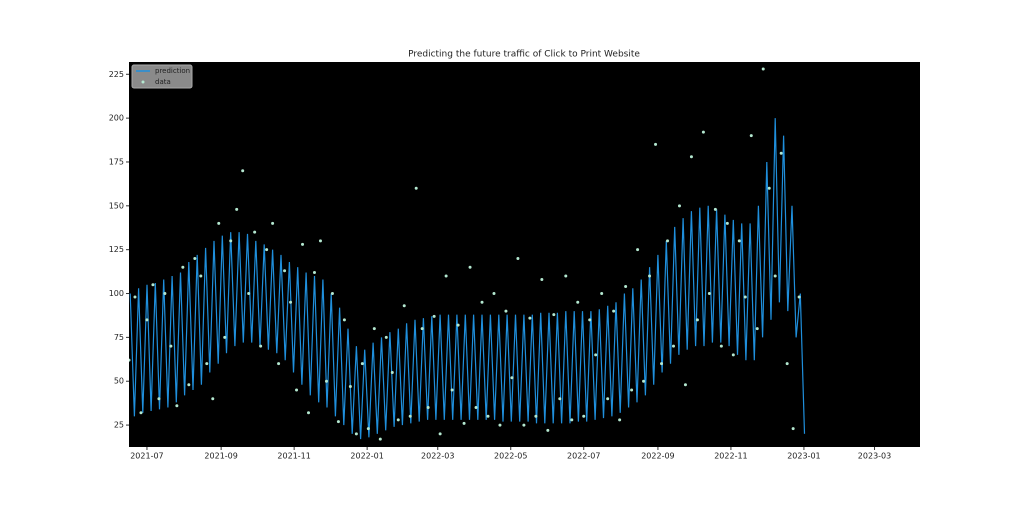 Image resolution: width=1024 pixels, height=516 pixels. Describe the element at coordinates (163, 82) in the screenshot. I see `legend-label: data` at that location.